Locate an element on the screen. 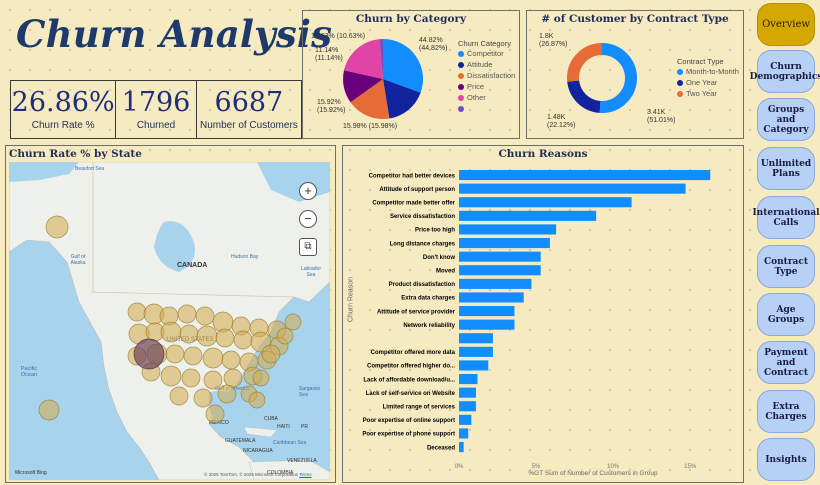 The height and width of the screenshot is (485, 820). contract-chart-title: # of Customer by Contract Type is located at coordinates (635, 19).